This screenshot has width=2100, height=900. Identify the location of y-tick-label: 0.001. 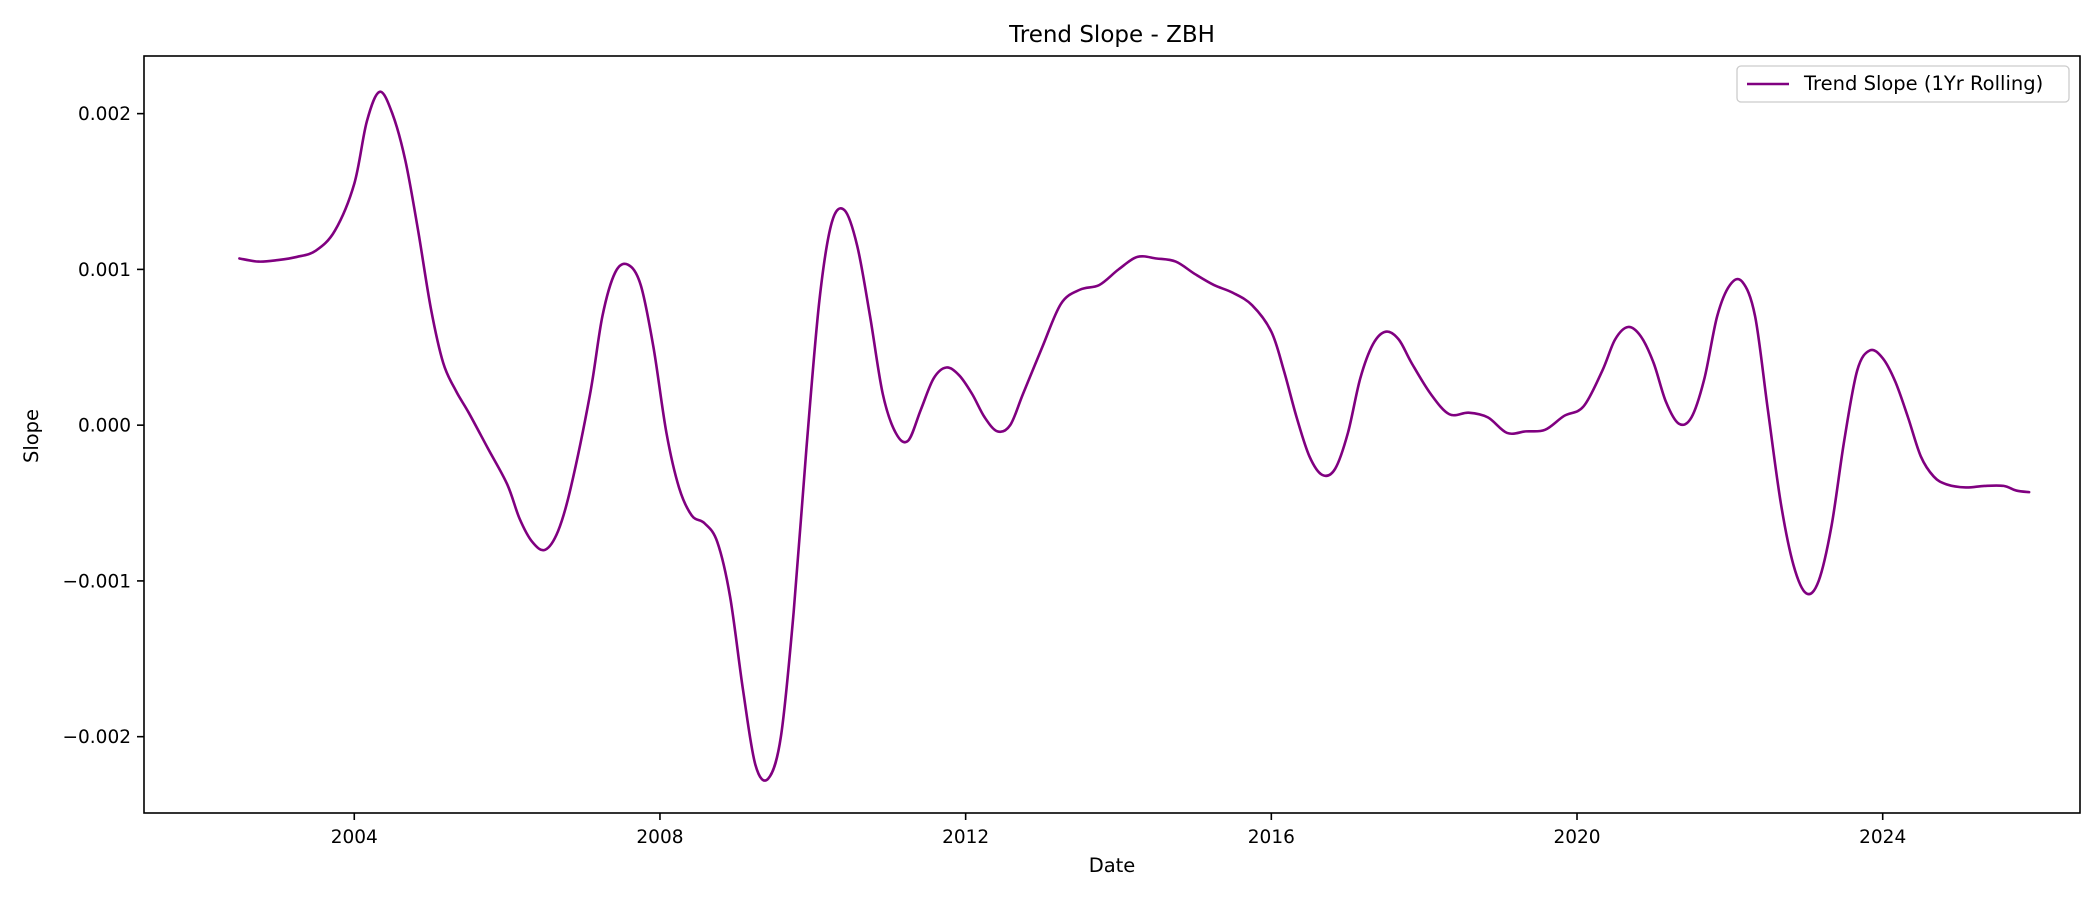
(104, 270).